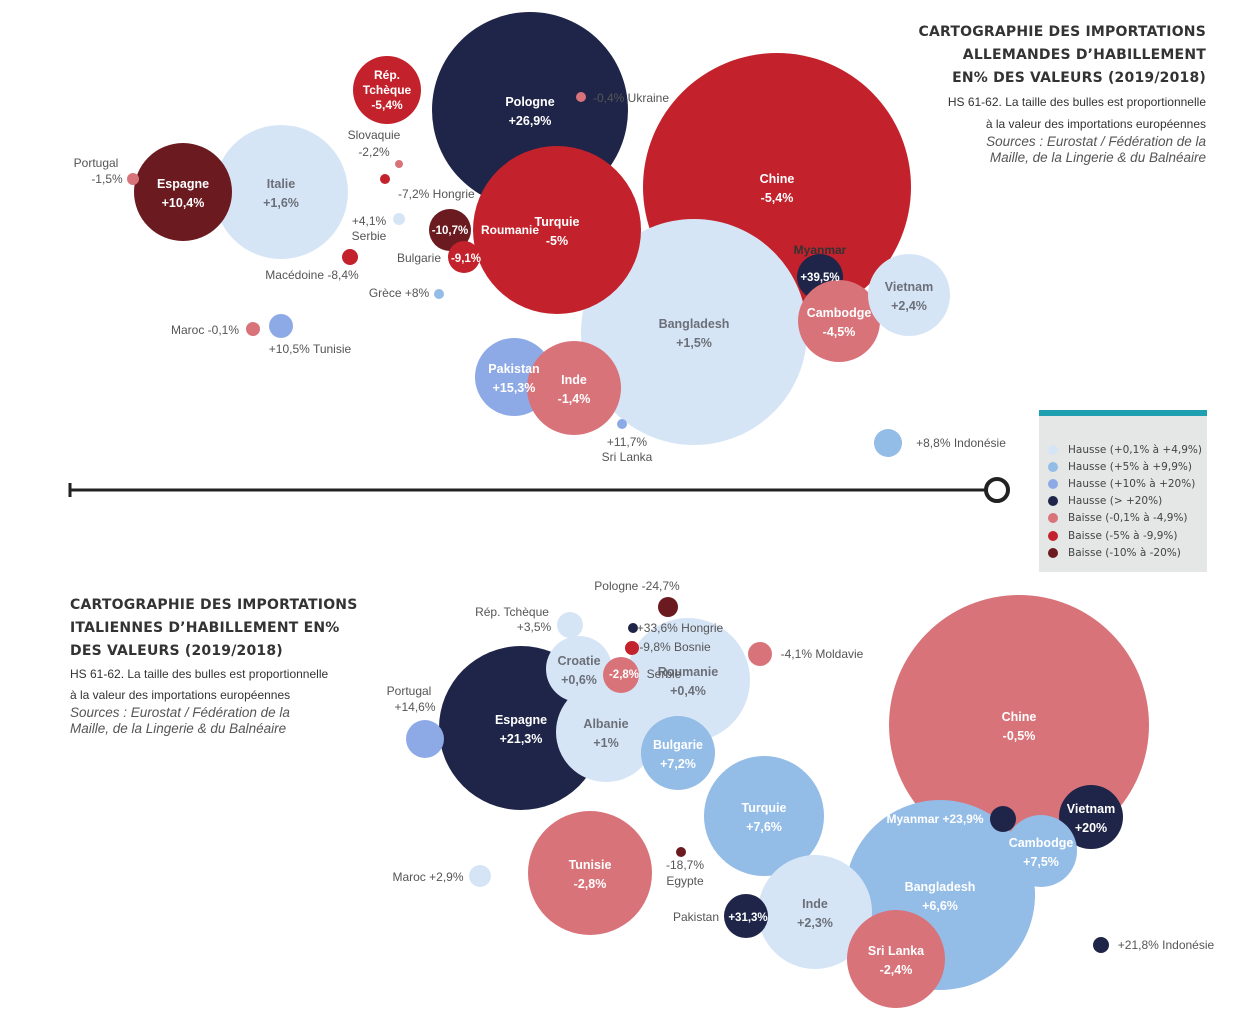  Describe the element at coordinates (107, 179) in the screenshot. I see `bubble-value: -1,5%` at that location.